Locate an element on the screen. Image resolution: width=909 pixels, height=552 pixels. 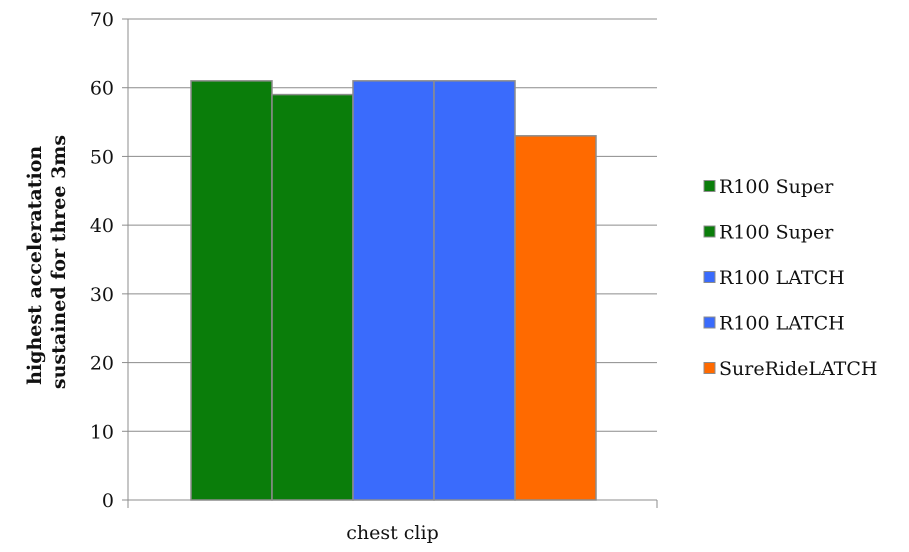
y-tick-label: 70 is located at coordinates (102, 20).